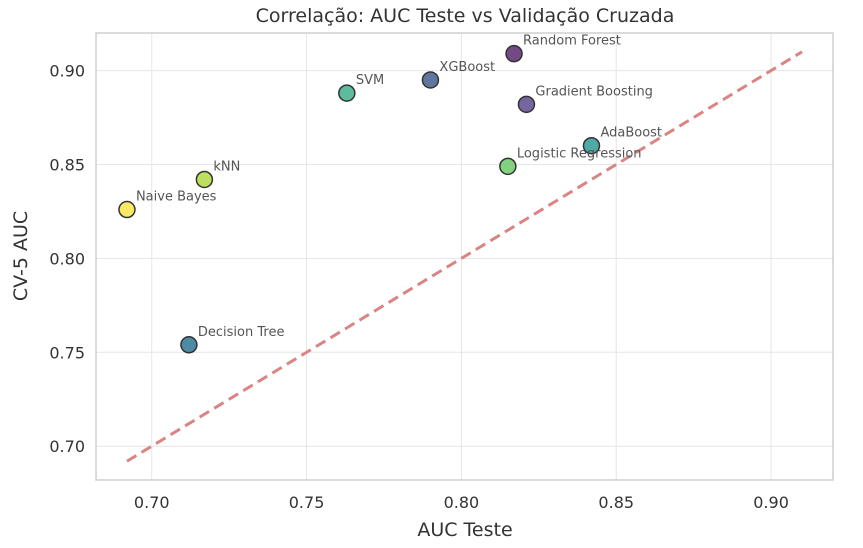  I want to click on data-point-label: SVM, so click(370, 80).